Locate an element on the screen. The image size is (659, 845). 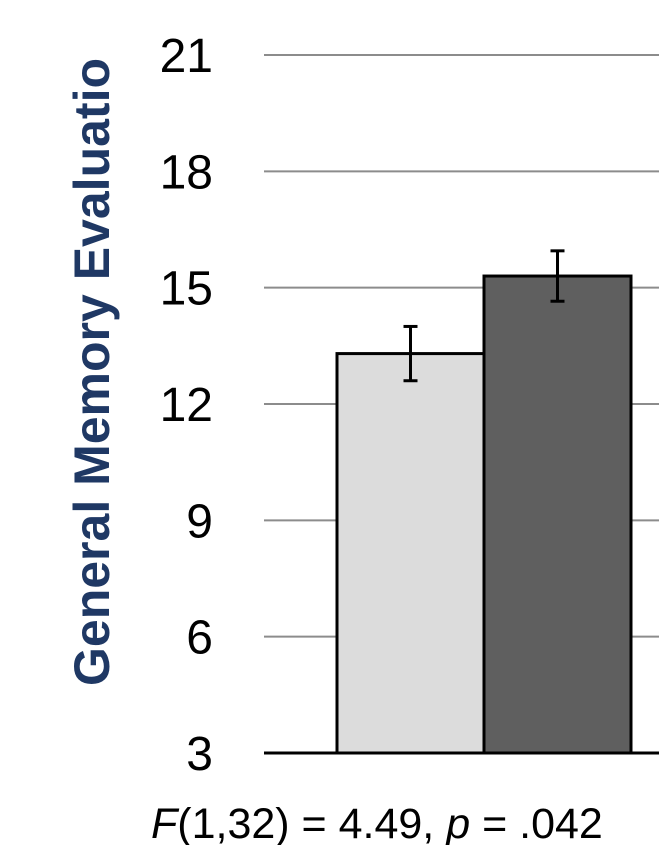
p-value: = .042 is located at coordinates (536, 822).